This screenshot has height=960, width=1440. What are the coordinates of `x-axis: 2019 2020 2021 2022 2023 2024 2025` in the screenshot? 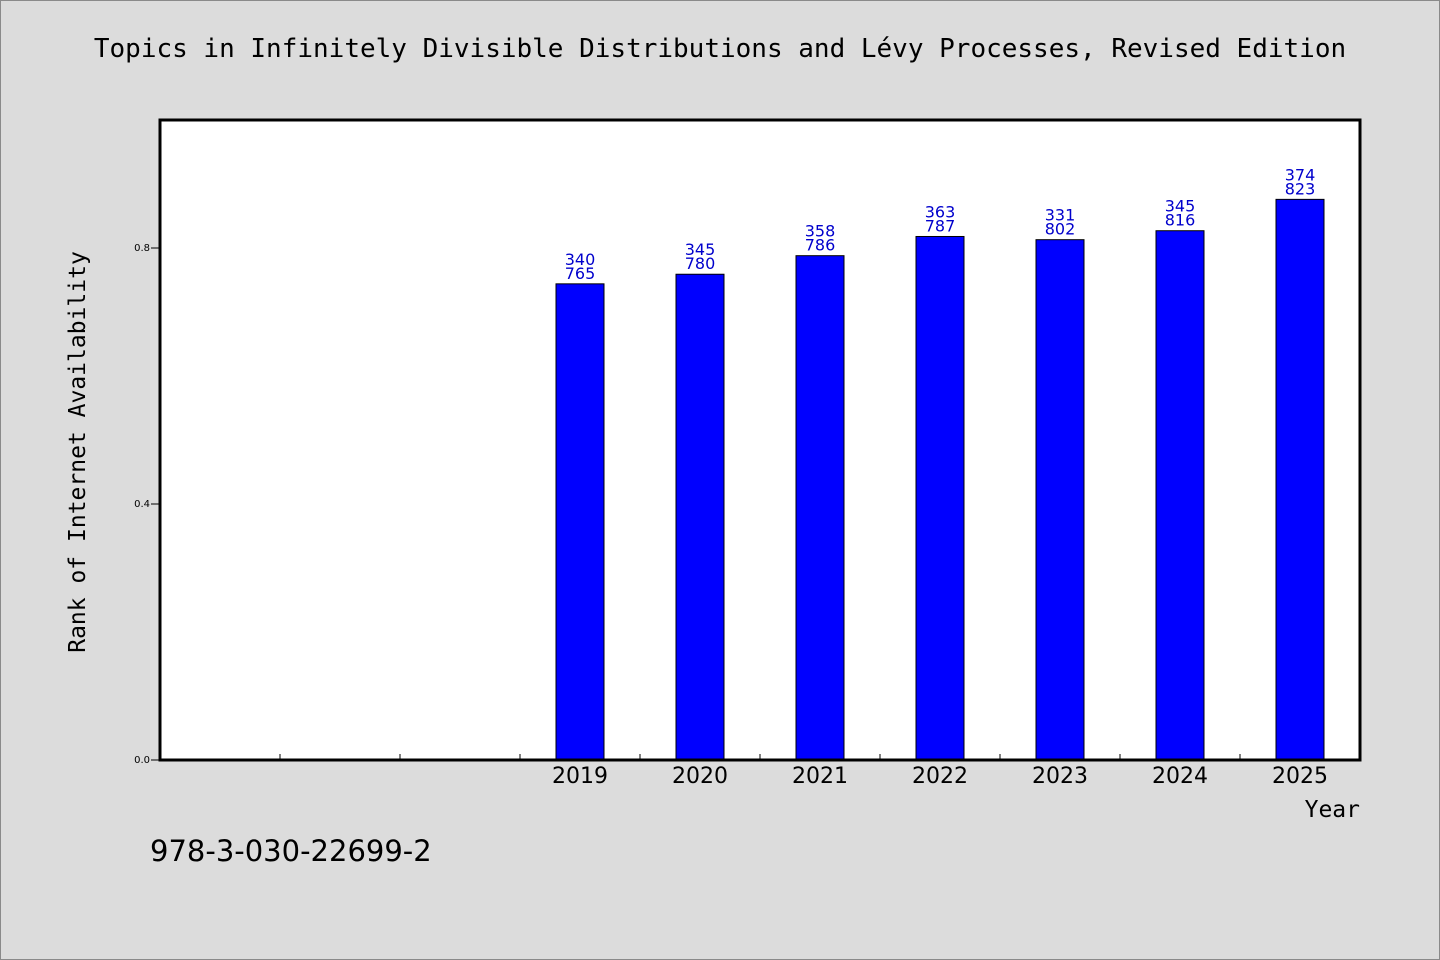 It's located at (803, 771).